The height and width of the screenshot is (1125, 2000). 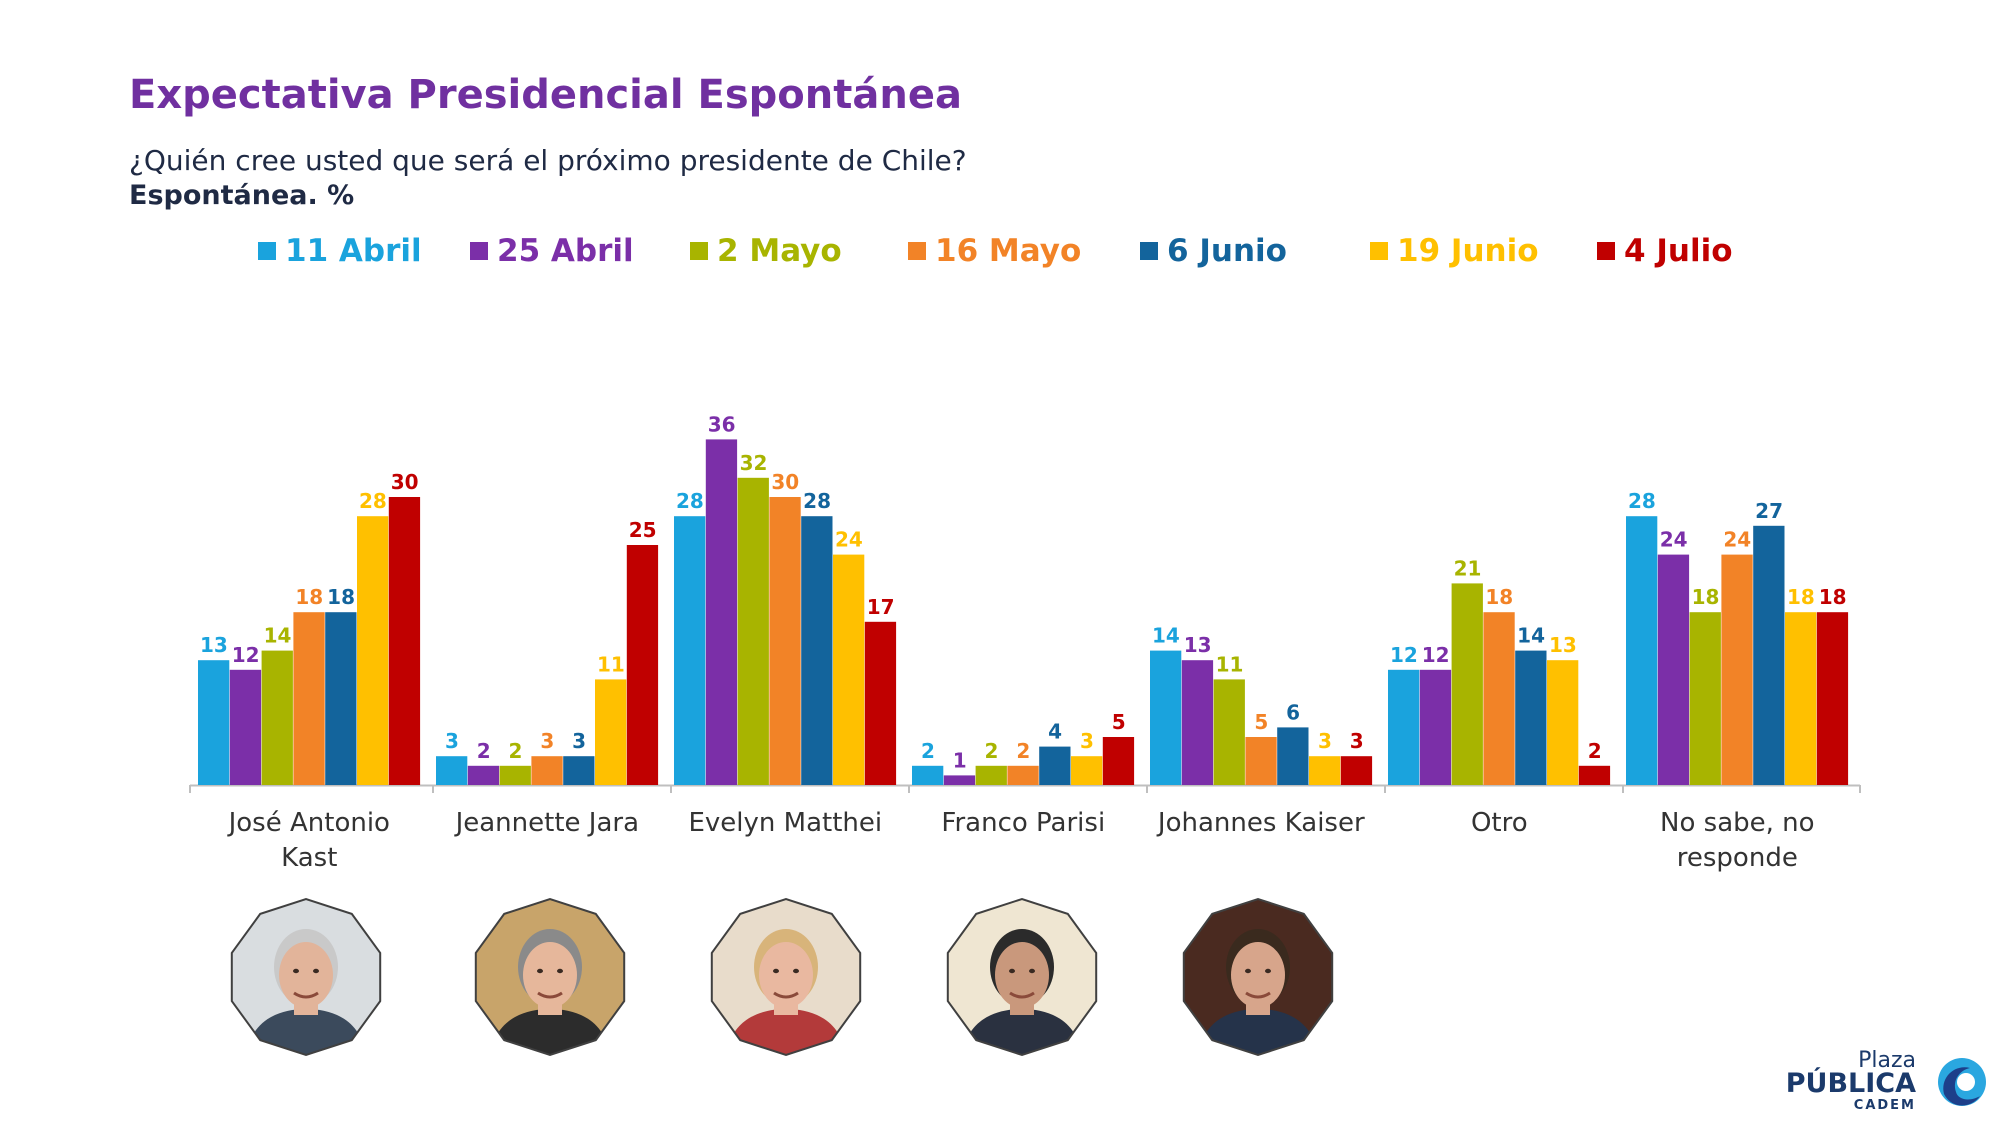 What do you see at coordinates (1436, 655) in the screenshot?
I see `data-label: 12` at bounding box center [1436, 655].